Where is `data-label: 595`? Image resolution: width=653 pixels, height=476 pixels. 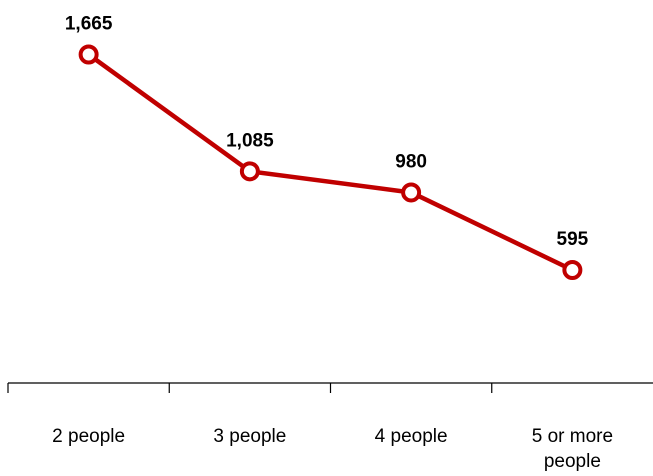 data-label: 595 is located at coordinates (573, 239).